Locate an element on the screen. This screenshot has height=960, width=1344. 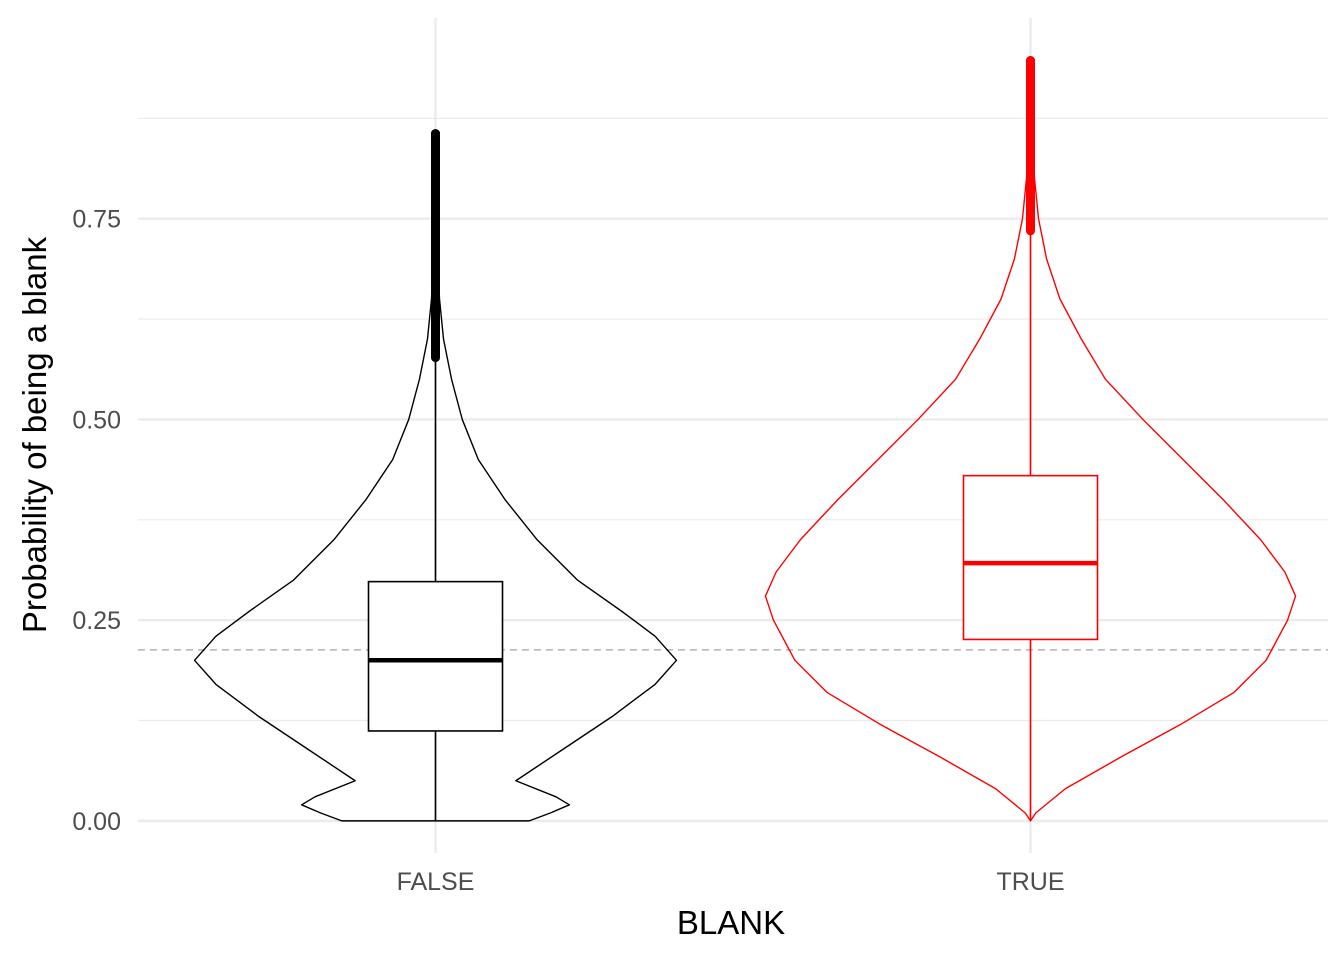
box-FALSE is located at coordinates (435, 656).